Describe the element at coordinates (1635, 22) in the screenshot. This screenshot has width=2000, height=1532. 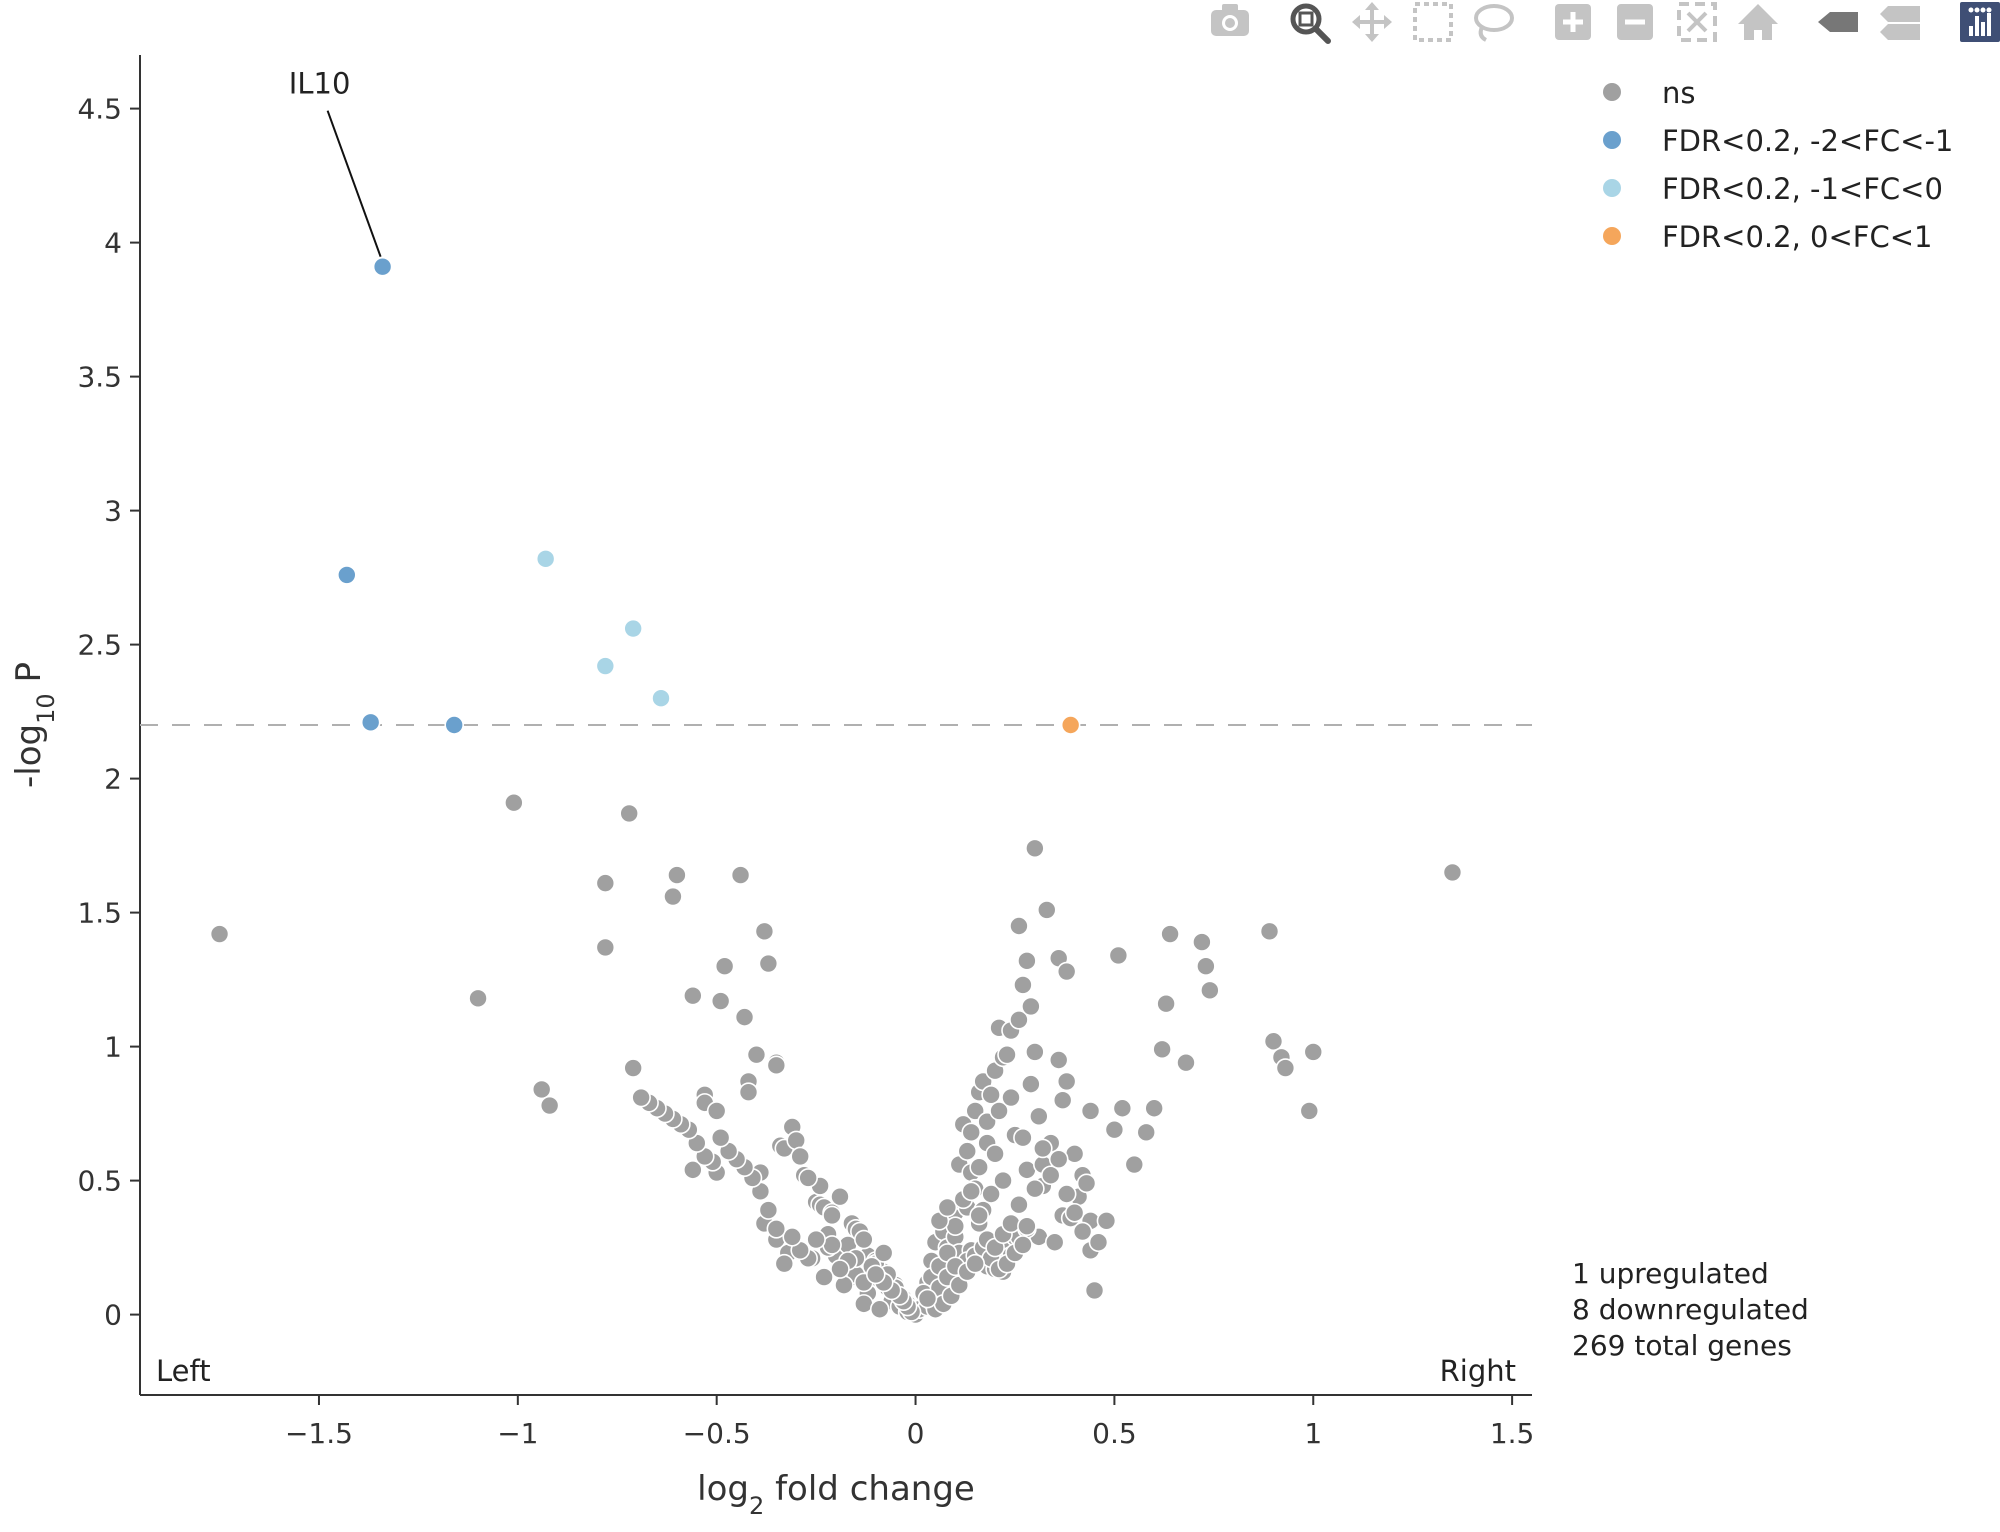
I see `zoom-out-icon` at that location.